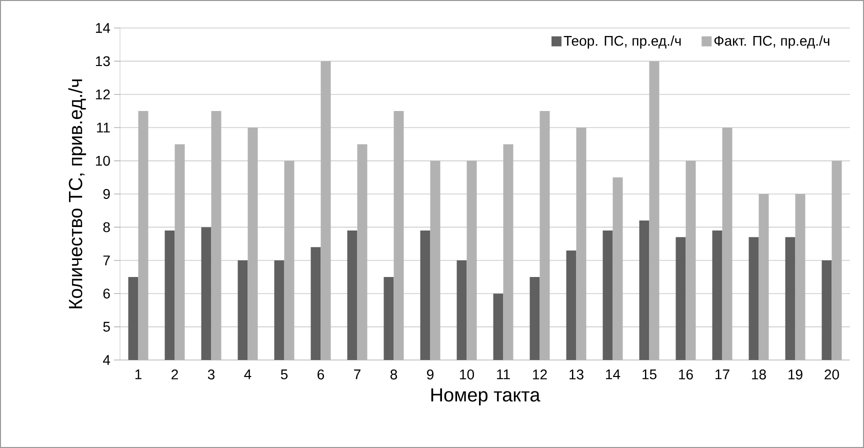 Image resolution: width=864 pixels, height=448 pixels. I want to click on x-tick-label: 18, so click(759, 375).